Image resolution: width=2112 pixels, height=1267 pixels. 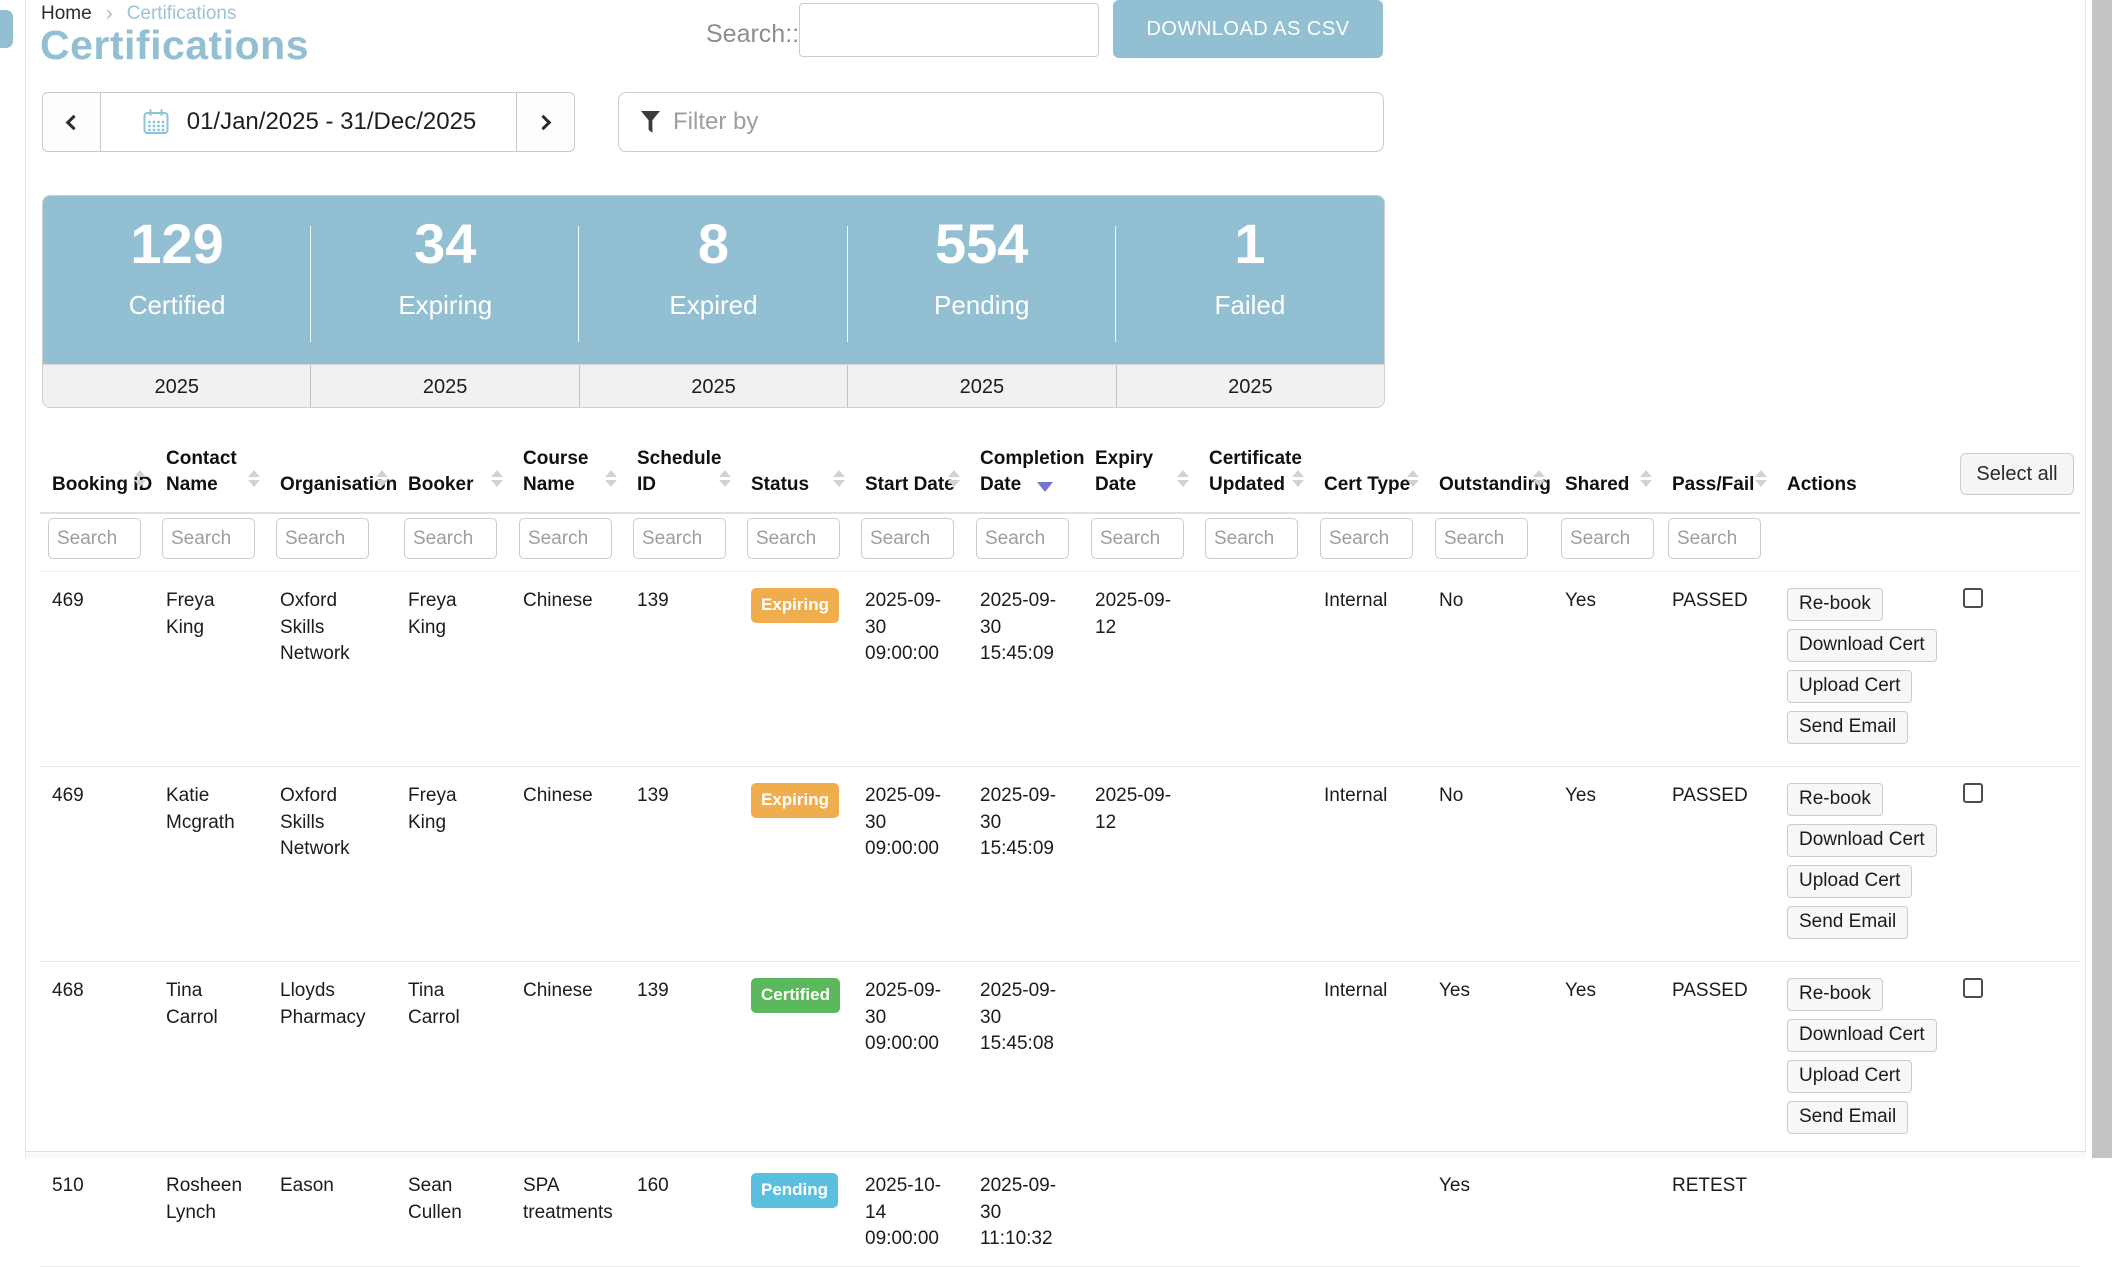 I want to click on stat-failed-year: 2025, so click(x=1250, y=386).